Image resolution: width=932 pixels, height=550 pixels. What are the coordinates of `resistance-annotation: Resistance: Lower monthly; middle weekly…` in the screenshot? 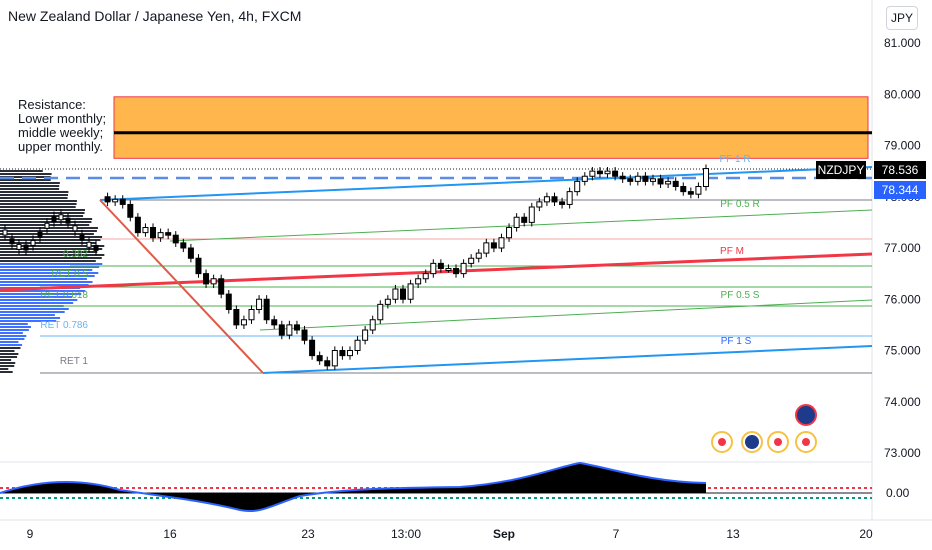 It's located at (62, 126).